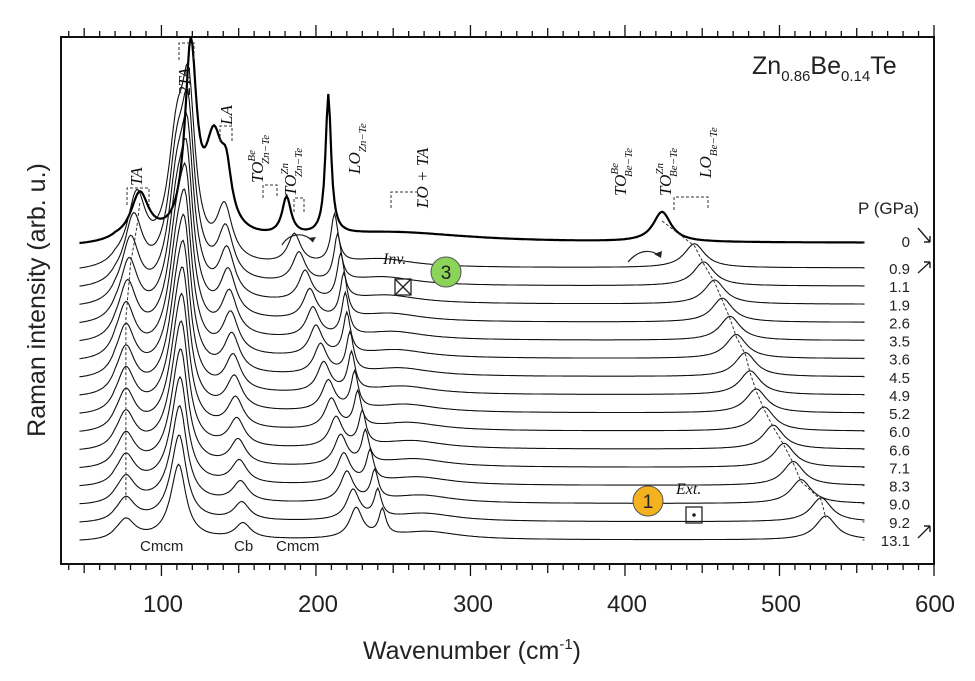 This screenshot has height=681, width=975. Describe the element at coordinates (694, 515) in the screenshot. I see `dotted-box-icon` at that location.